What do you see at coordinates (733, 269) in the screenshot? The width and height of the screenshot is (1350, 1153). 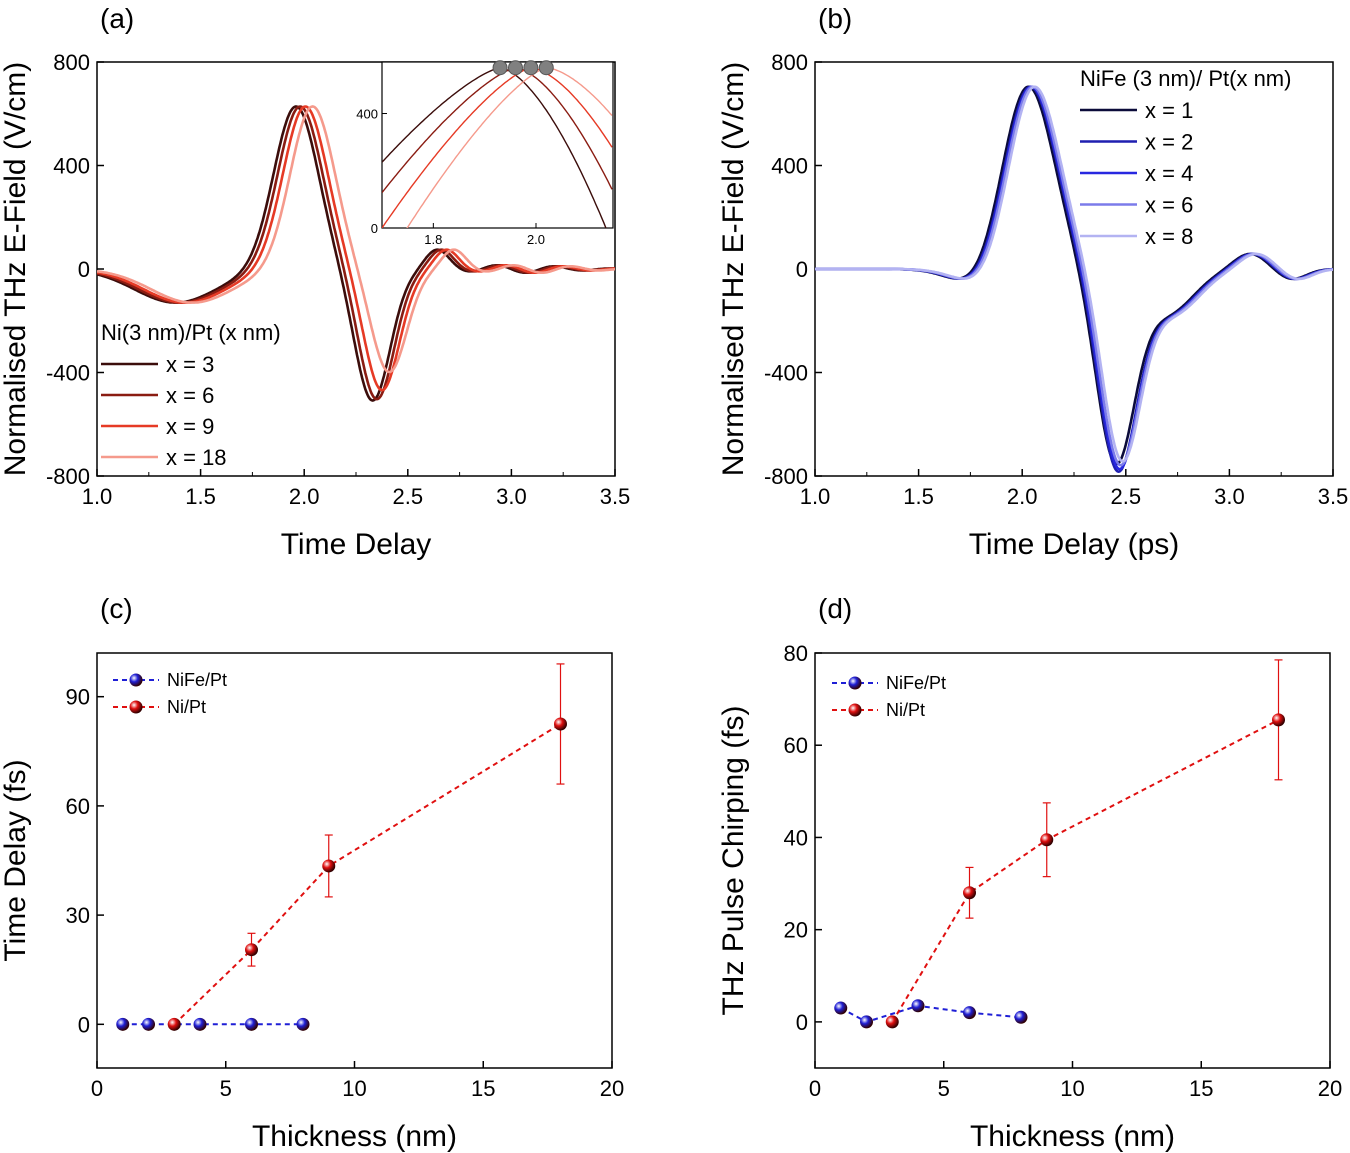 I see `y-axis-title: Normalised THz E-Field (V/cm)` at bounding box center [733, 269].